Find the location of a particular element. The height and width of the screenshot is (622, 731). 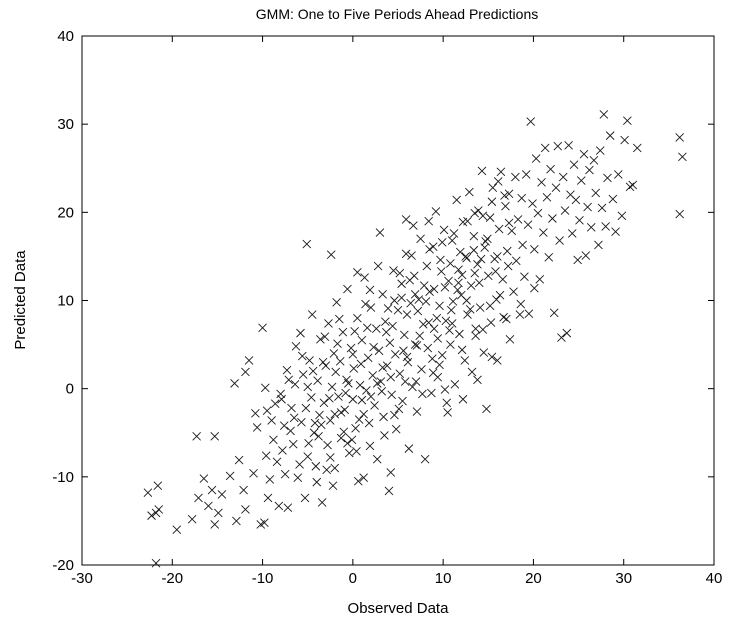

y-tick-label: -10 is located at coordinates (63, 477).